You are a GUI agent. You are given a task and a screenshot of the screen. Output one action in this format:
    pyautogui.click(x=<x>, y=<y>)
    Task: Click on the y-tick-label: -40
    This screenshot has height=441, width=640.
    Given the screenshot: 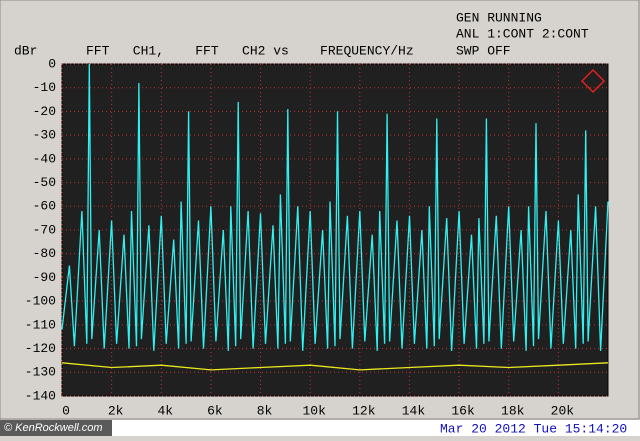 What is the action you would take?
    pyautogui.click(x=44, y=158)
    